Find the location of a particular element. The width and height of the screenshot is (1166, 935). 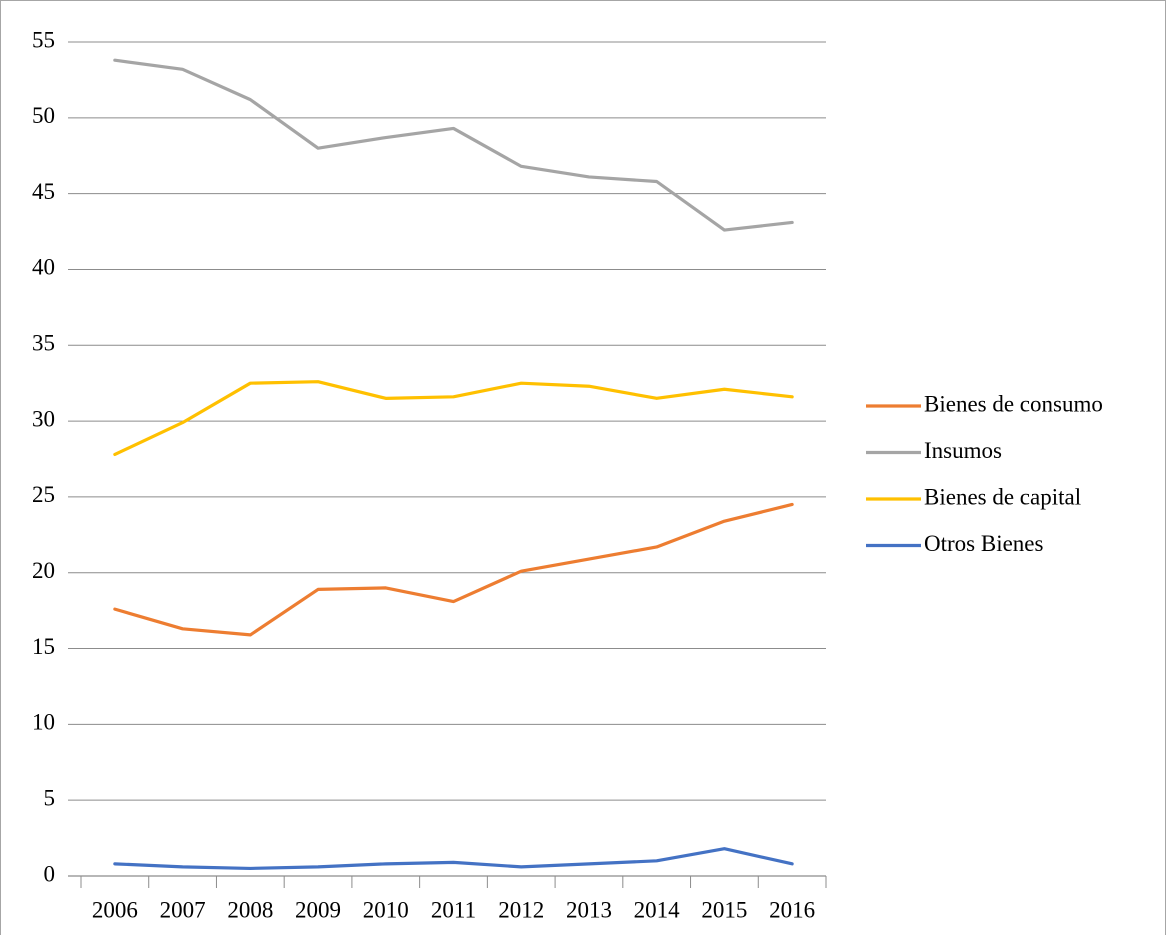

x-tick-label: 2015 is located at coordinates (724, 909).